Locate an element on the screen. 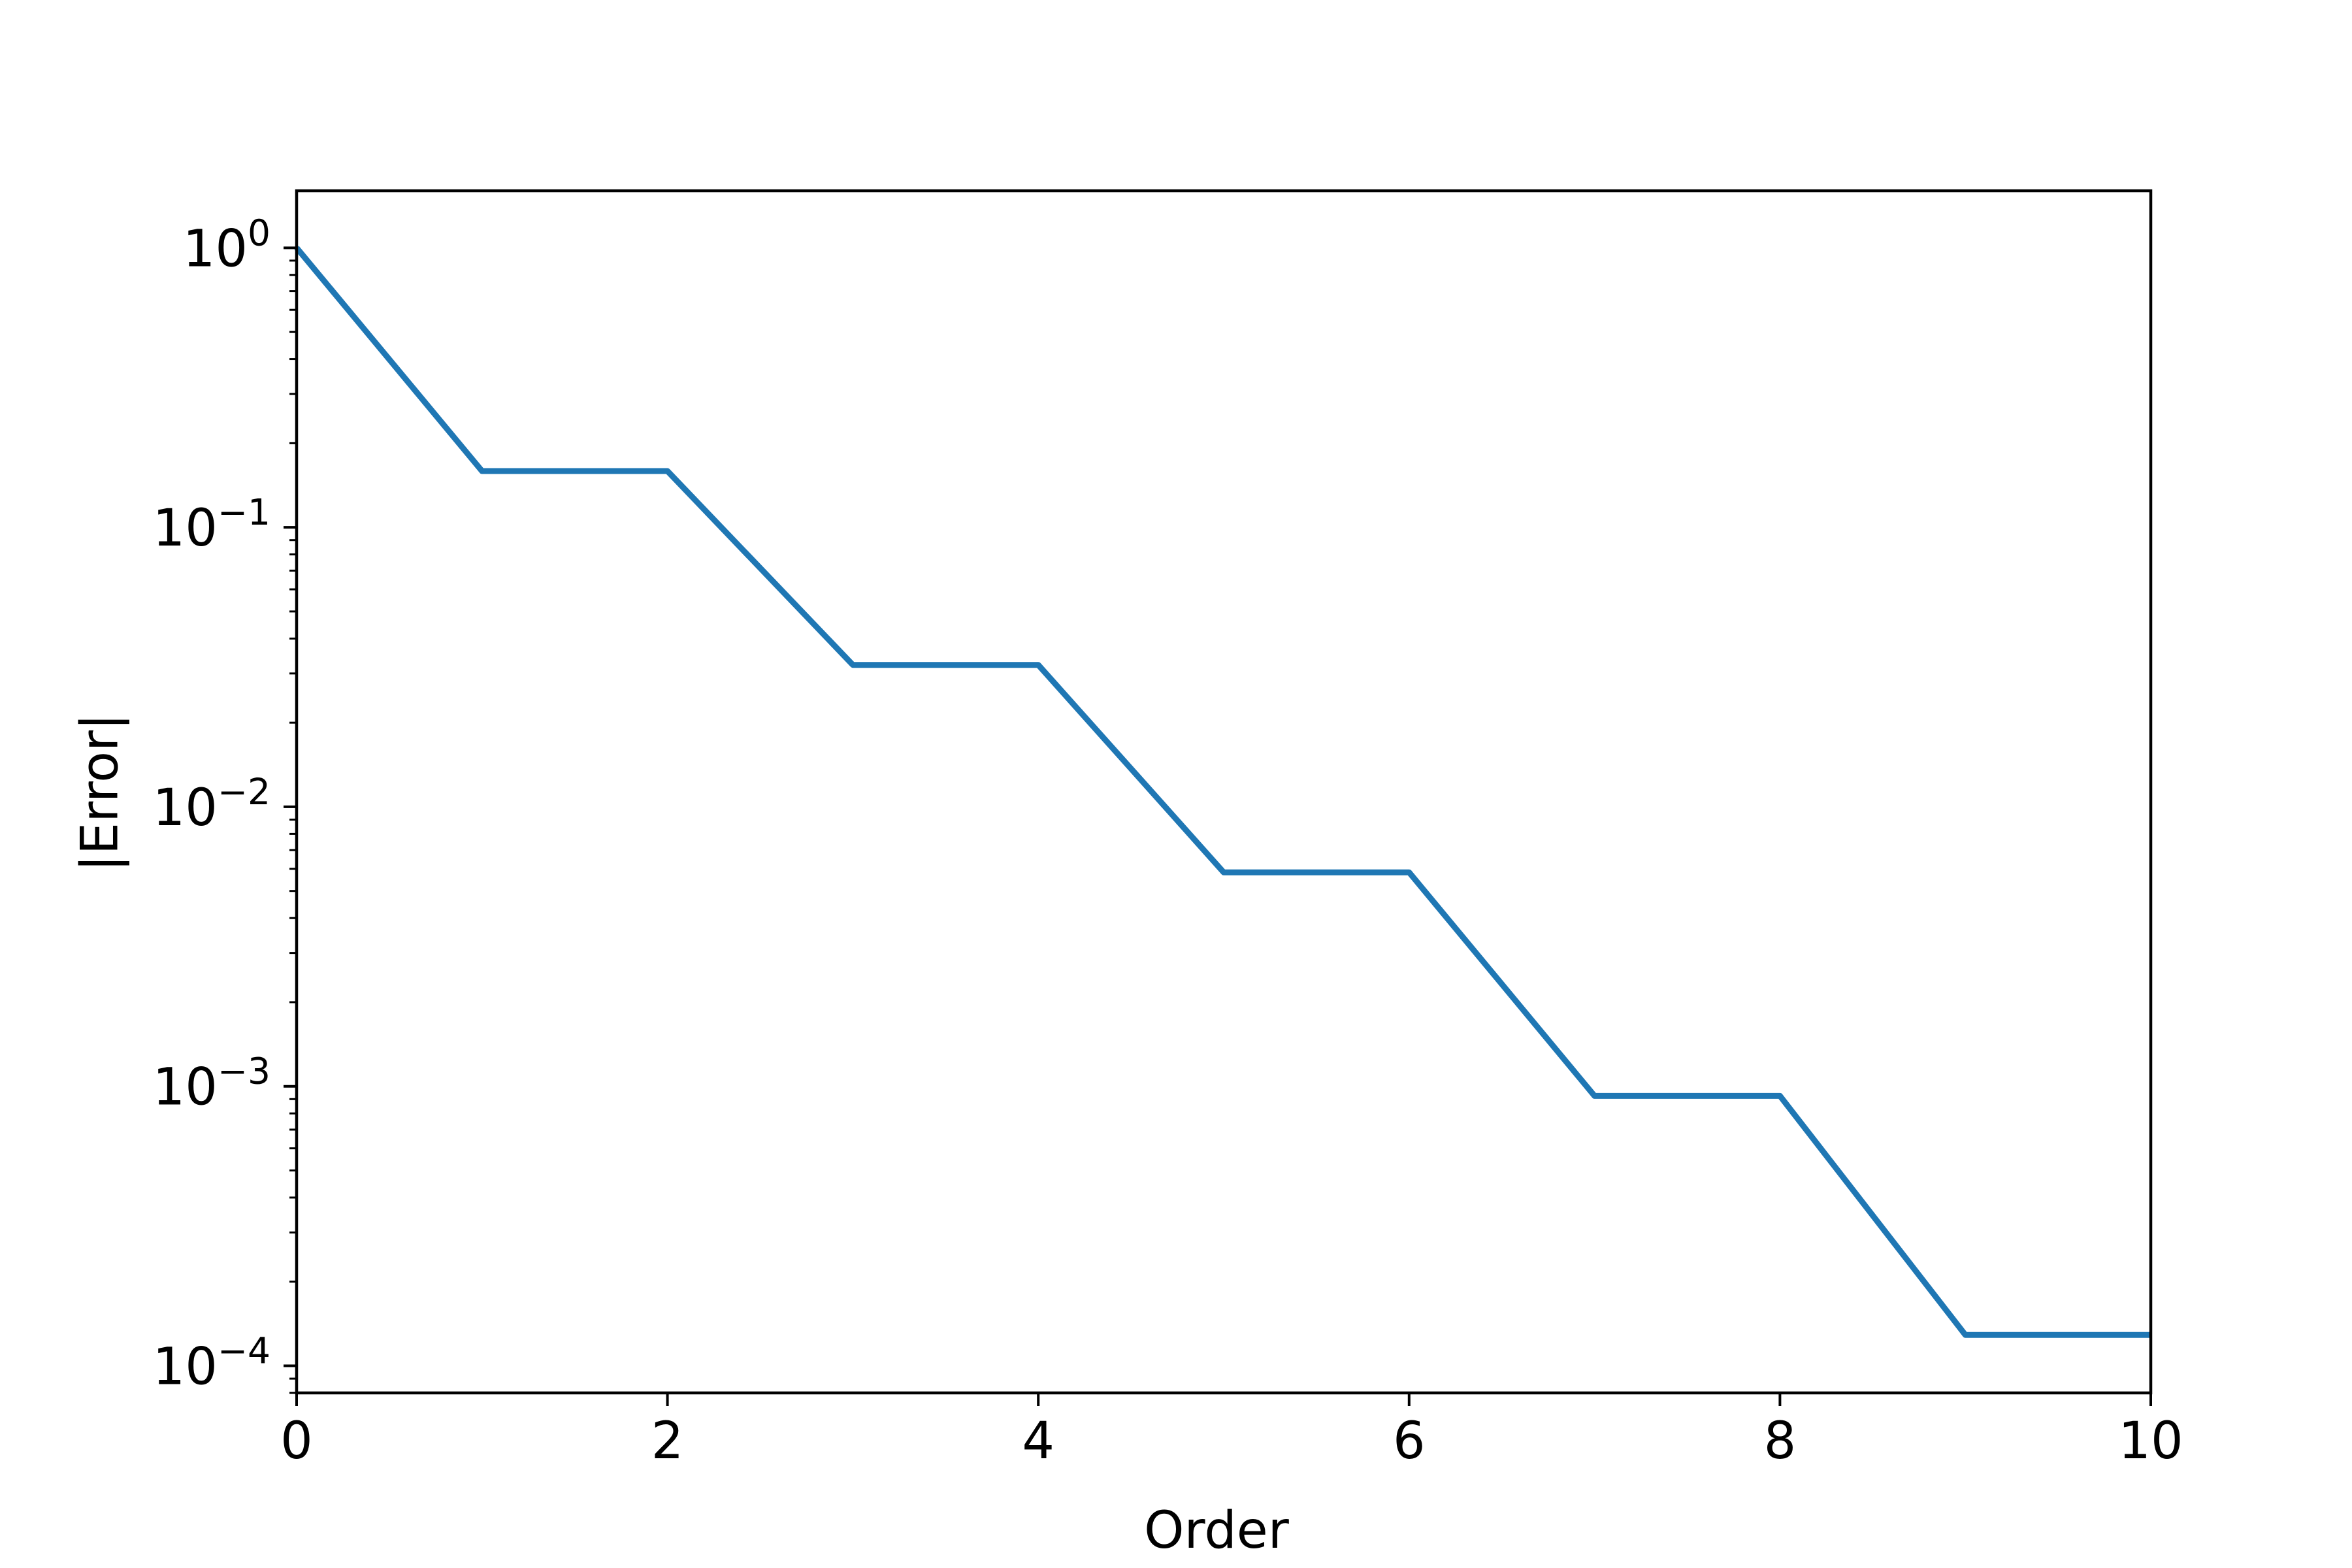 The height and width of the screenshot is (1568, 2352). x-tick-label: 10 is located at coordinates (2150, 1441).